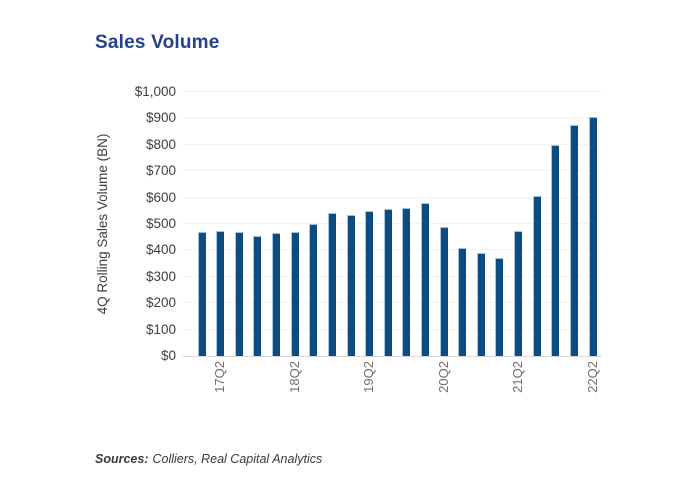 The height and width of the screenshot is (501, 699). What do you see at coordinates (160, 329) in the screenshot?
I see `ytick-label: $100` at bounding box center [160, 329].